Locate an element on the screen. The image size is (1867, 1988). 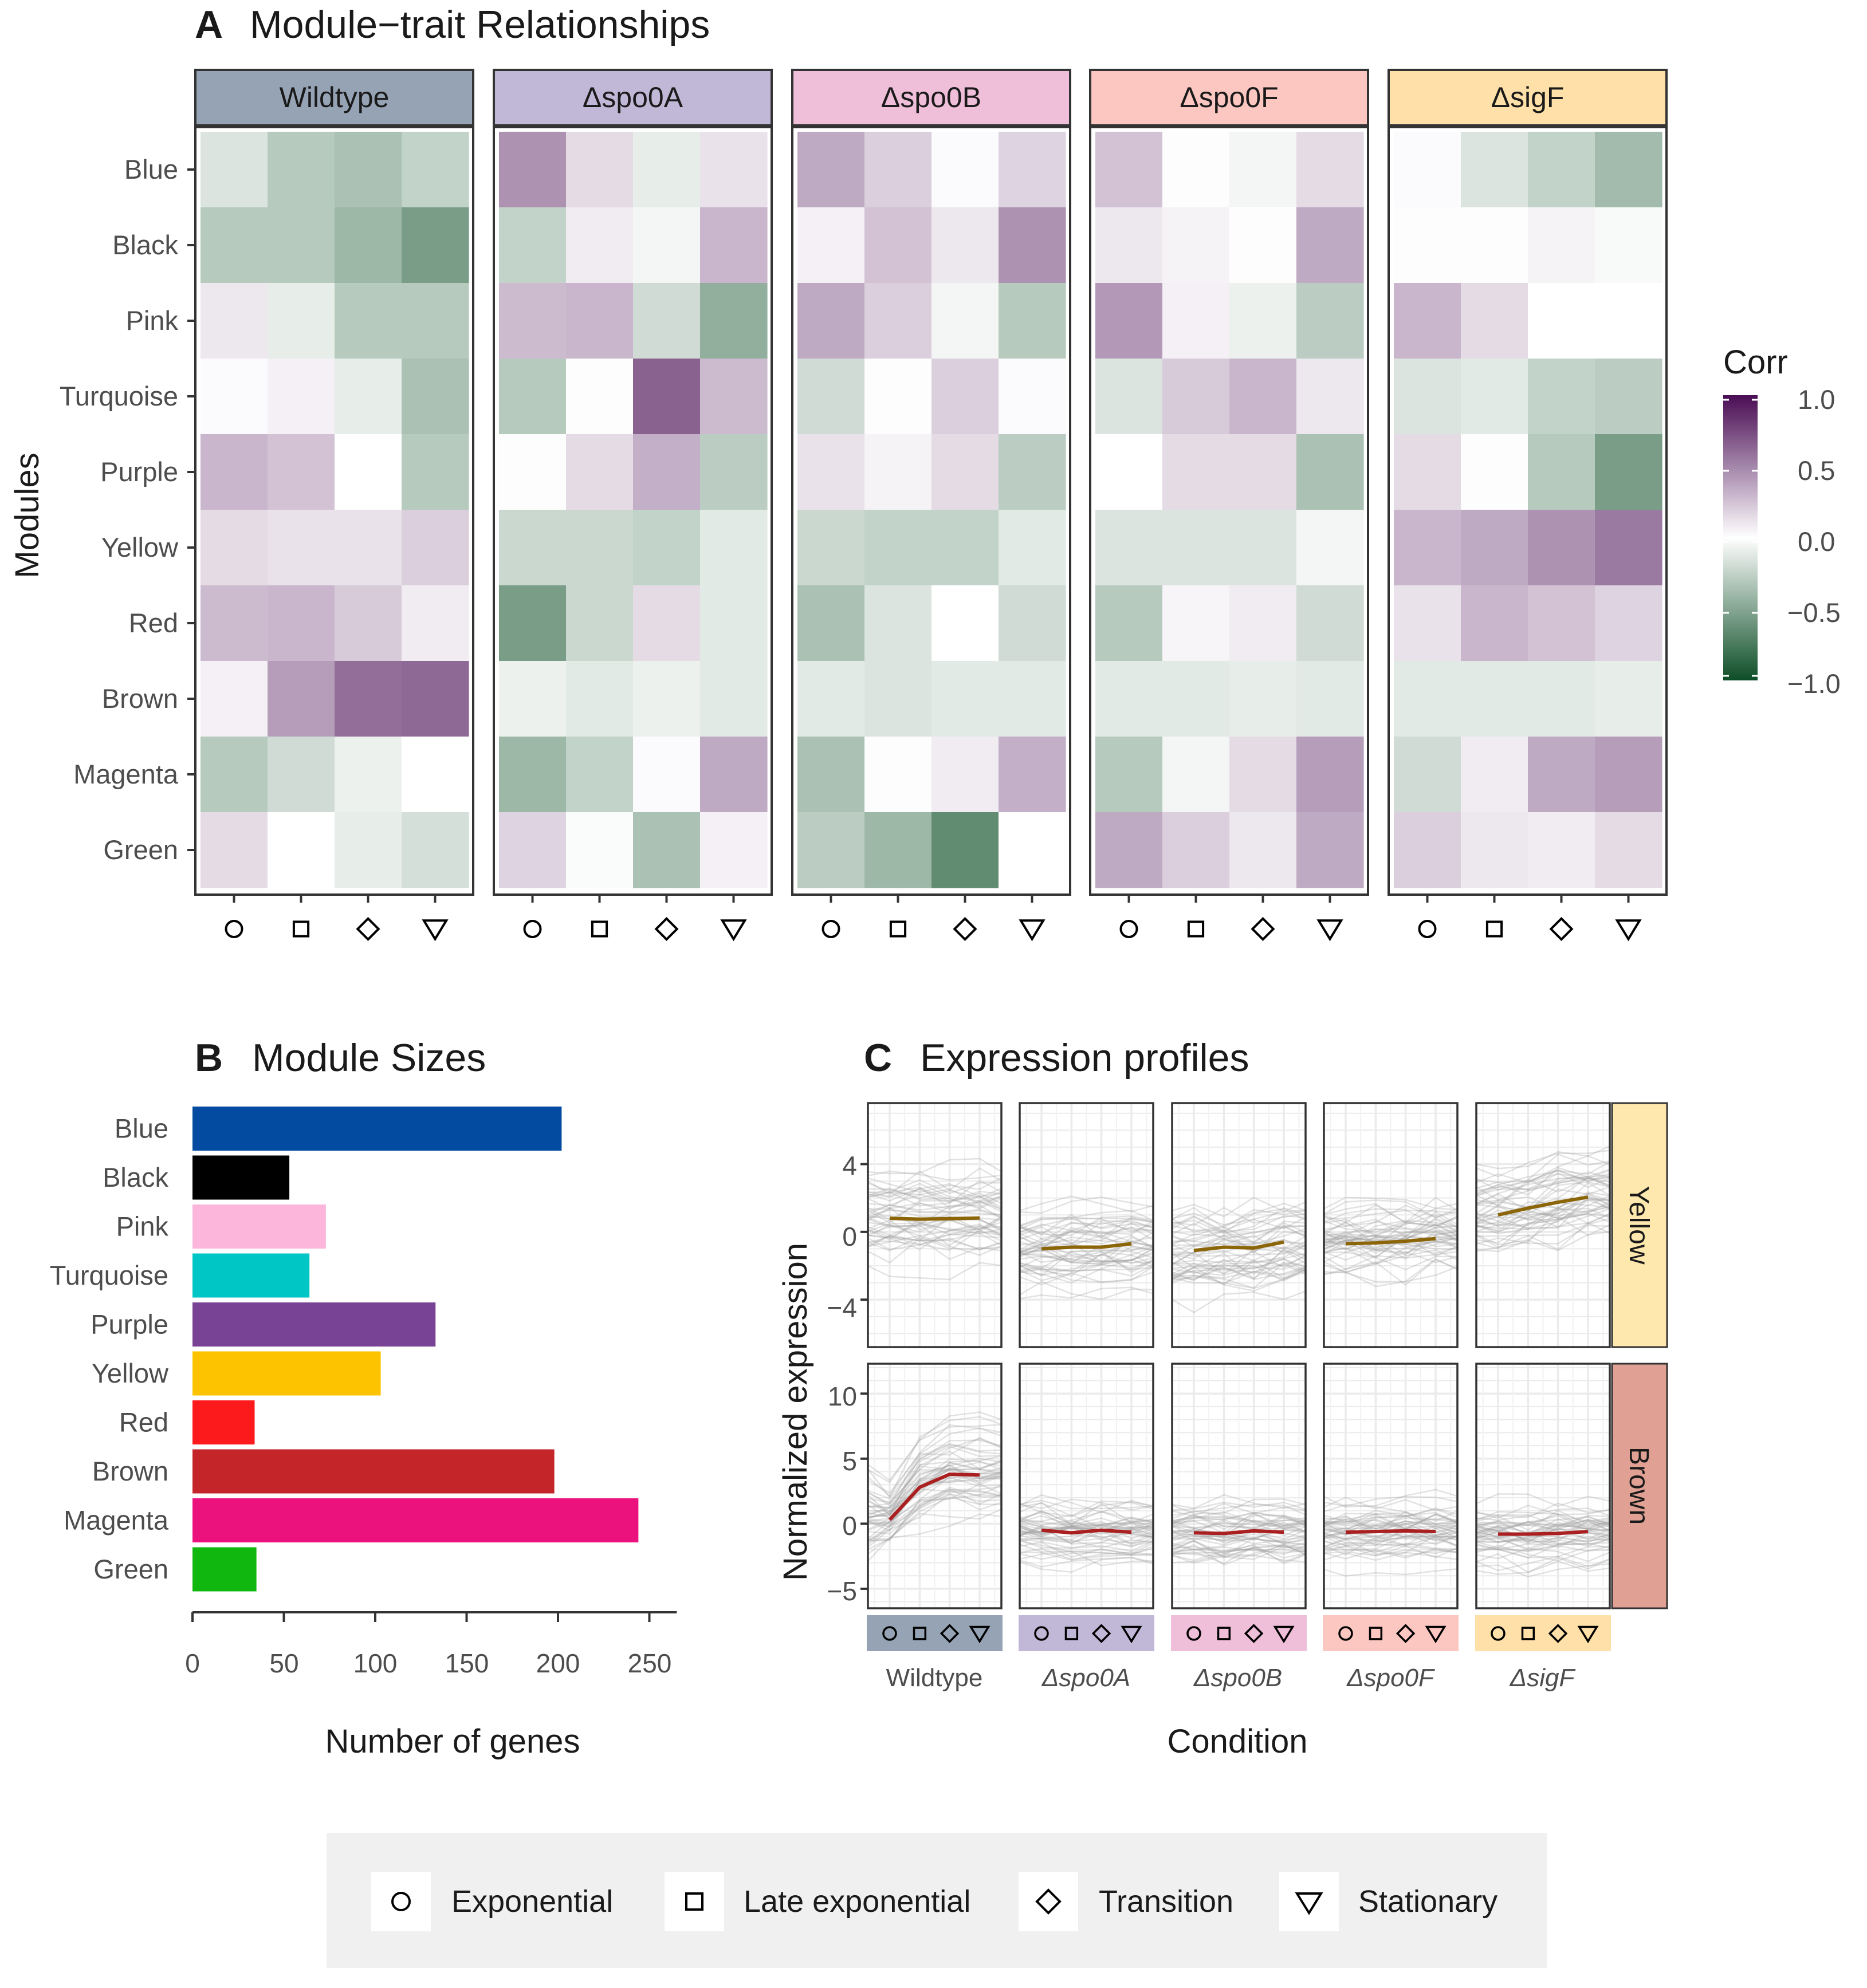
legend-label-stationary: Stationary is located at coordinates (1427, 1901).